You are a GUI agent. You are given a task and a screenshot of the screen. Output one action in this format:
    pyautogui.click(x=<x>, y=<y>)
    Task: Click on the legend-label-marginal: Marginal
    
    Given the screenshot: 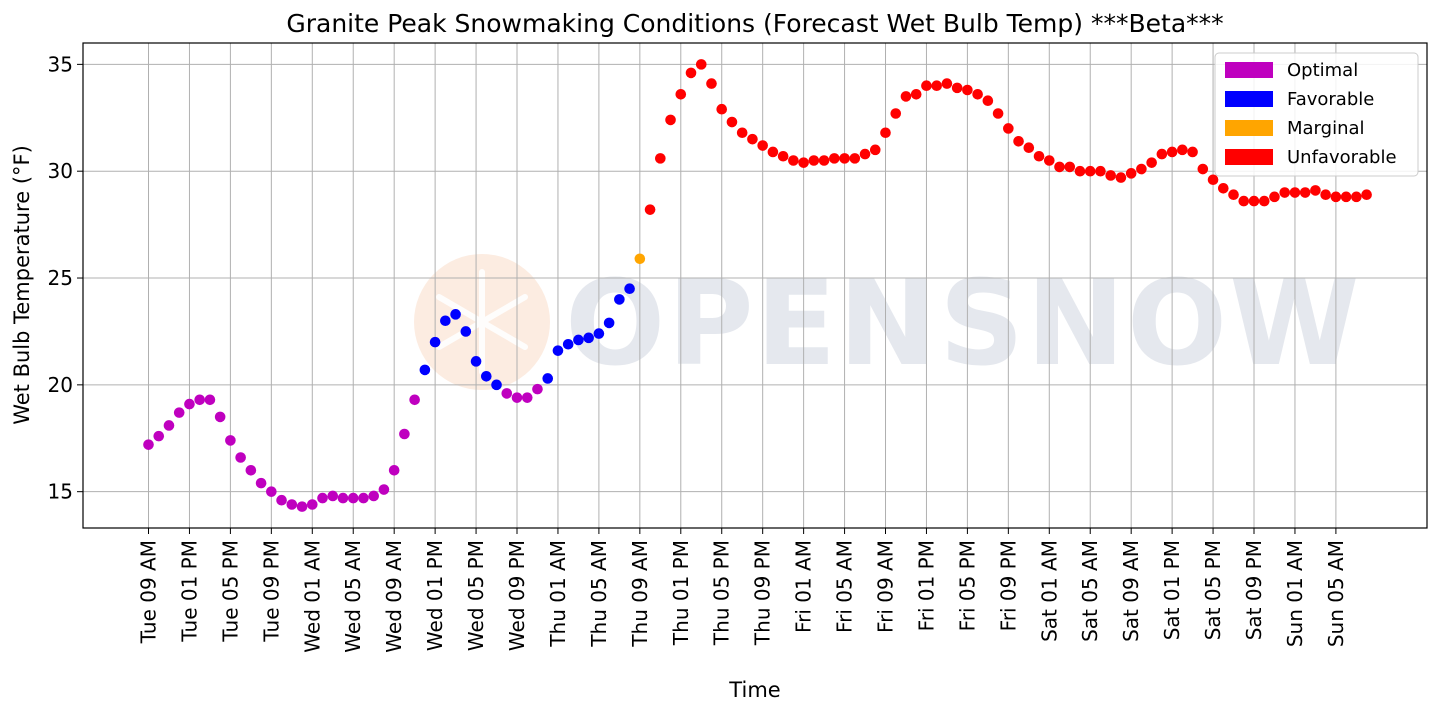 What is the action you would take?
    pyautogui.click(x=1326, y=128)
    